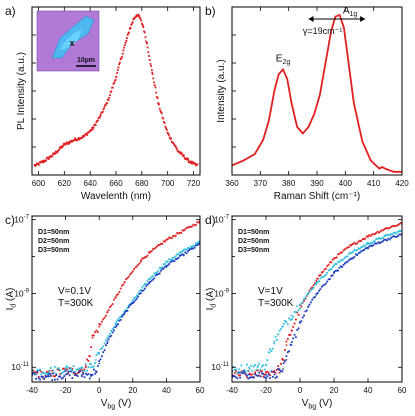 Image resolution: width=415 pixels, height=416 pixels. What do you see at coordinates (168, 183) in the screenshot?
I see `x-tick-label: 700` at bounding box center [168, 183].